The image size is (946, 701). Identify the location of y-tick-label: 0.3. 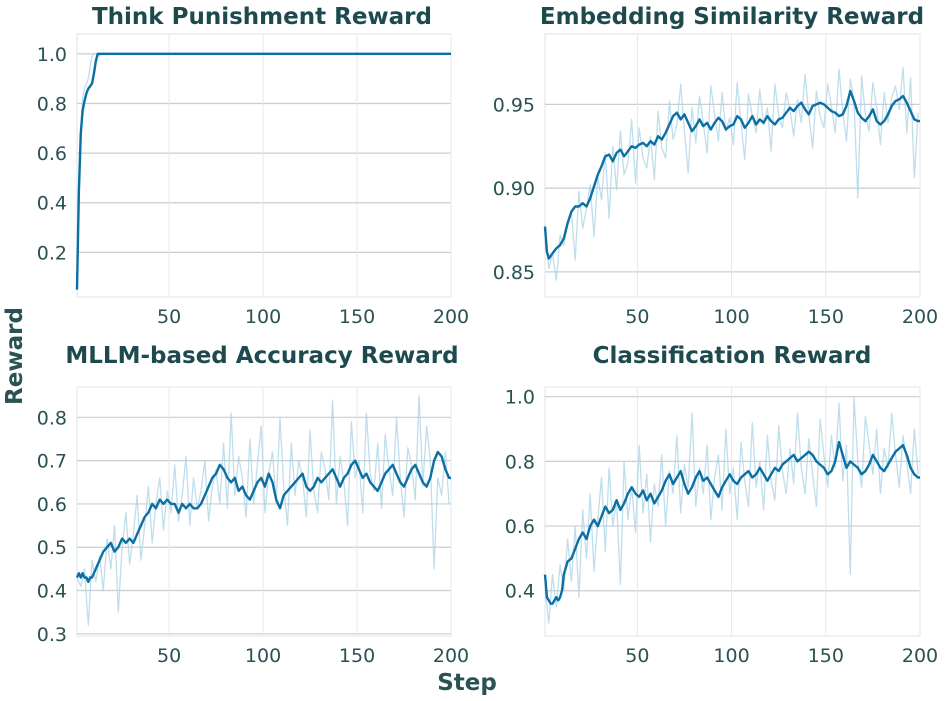
(52, 635).